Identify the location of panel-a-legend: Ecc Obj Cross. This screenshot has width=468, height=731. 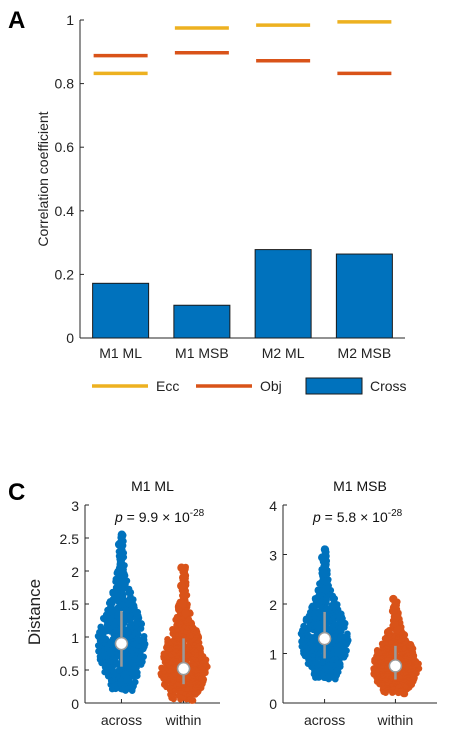
(249, 386).